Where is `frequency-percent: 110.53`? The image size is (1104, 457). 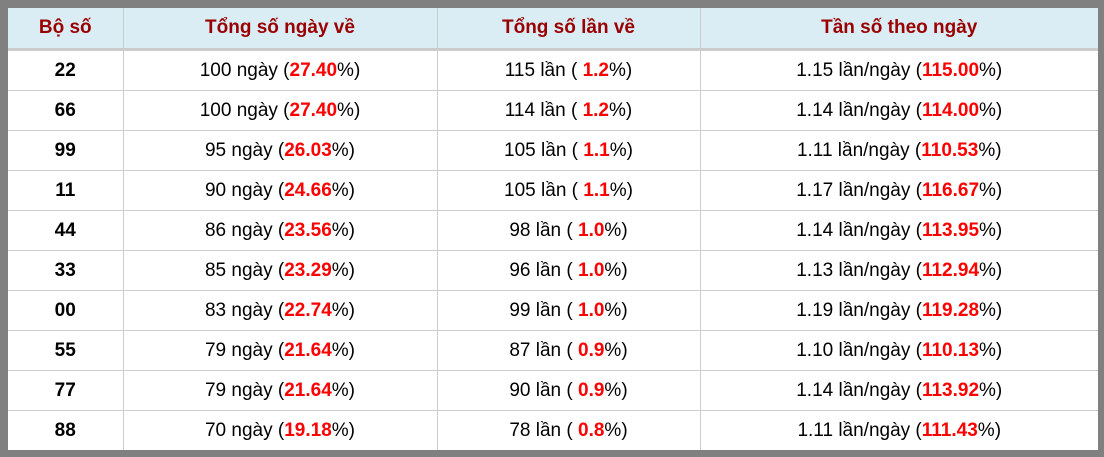
frequency-percent: 110.53 is located at coordinates (950, 150).